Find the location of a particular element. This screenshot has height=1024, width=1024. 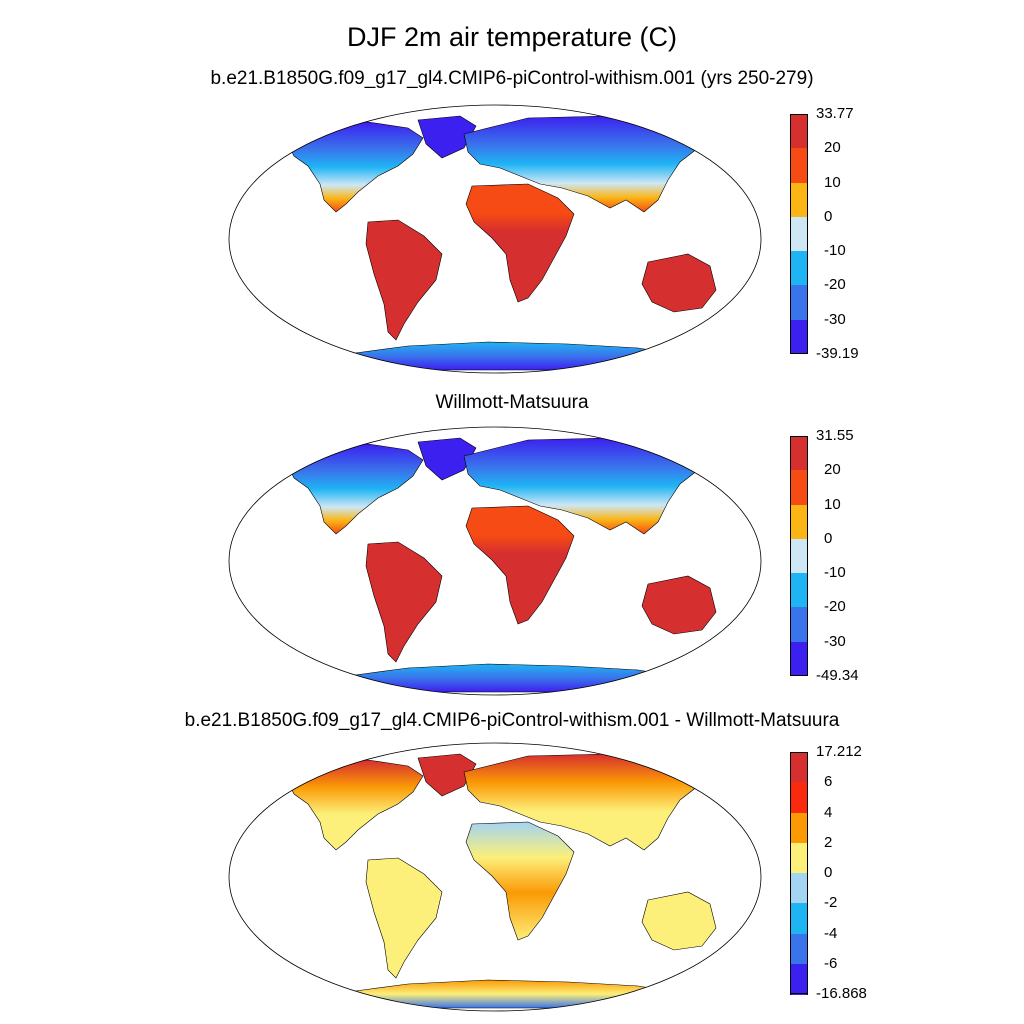

map-obs is located at coordinates (495, 561).